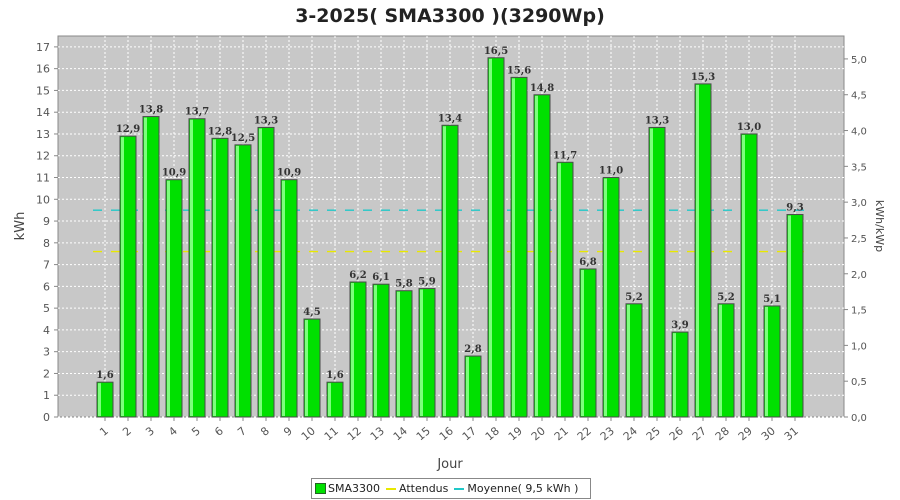 This screenshot has width=900, height=500. I want to click on legend-item-moyenne: Moyenne( 9,5 kWh ), so click(516, 488).